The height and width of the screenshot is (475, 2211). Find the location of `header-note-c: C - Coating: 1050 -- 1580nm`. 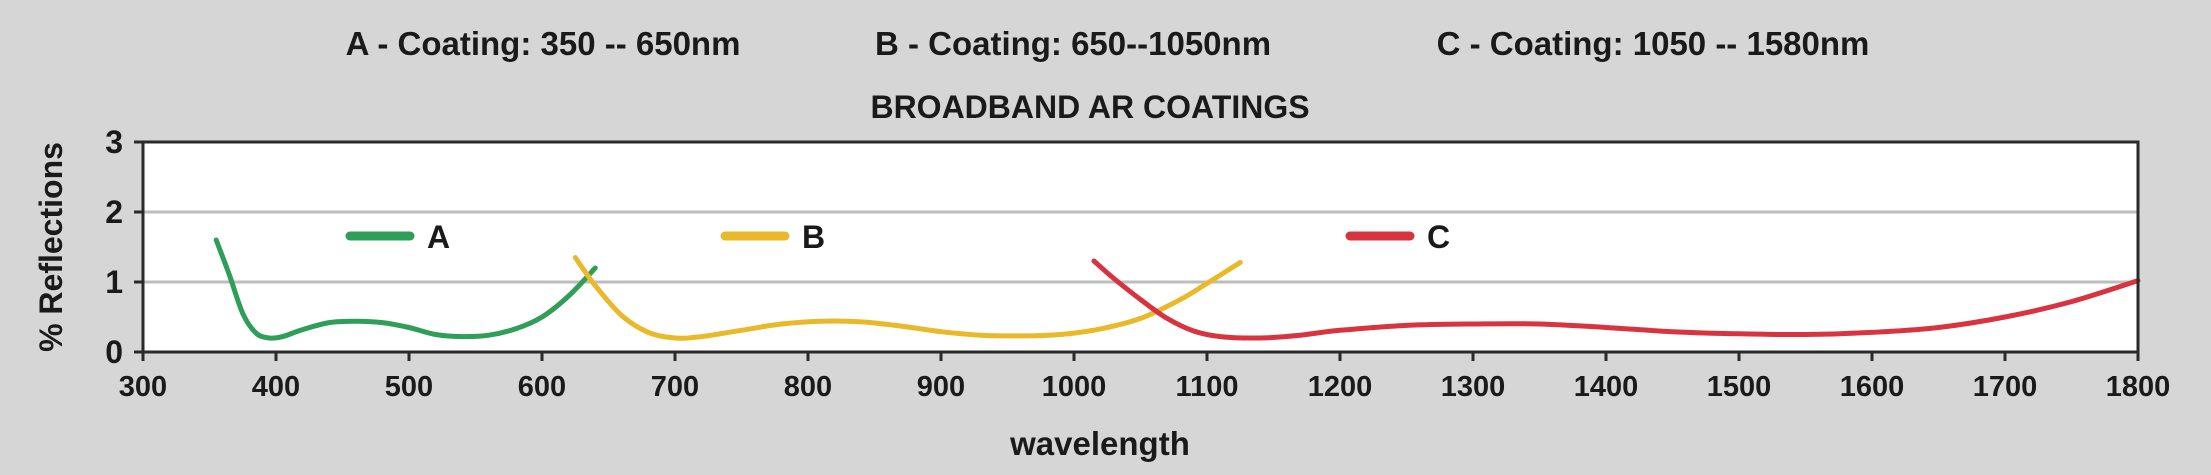

header-note-c: C - Coating: 1050 -- 1580nm is located at coordinates (1653, 43).